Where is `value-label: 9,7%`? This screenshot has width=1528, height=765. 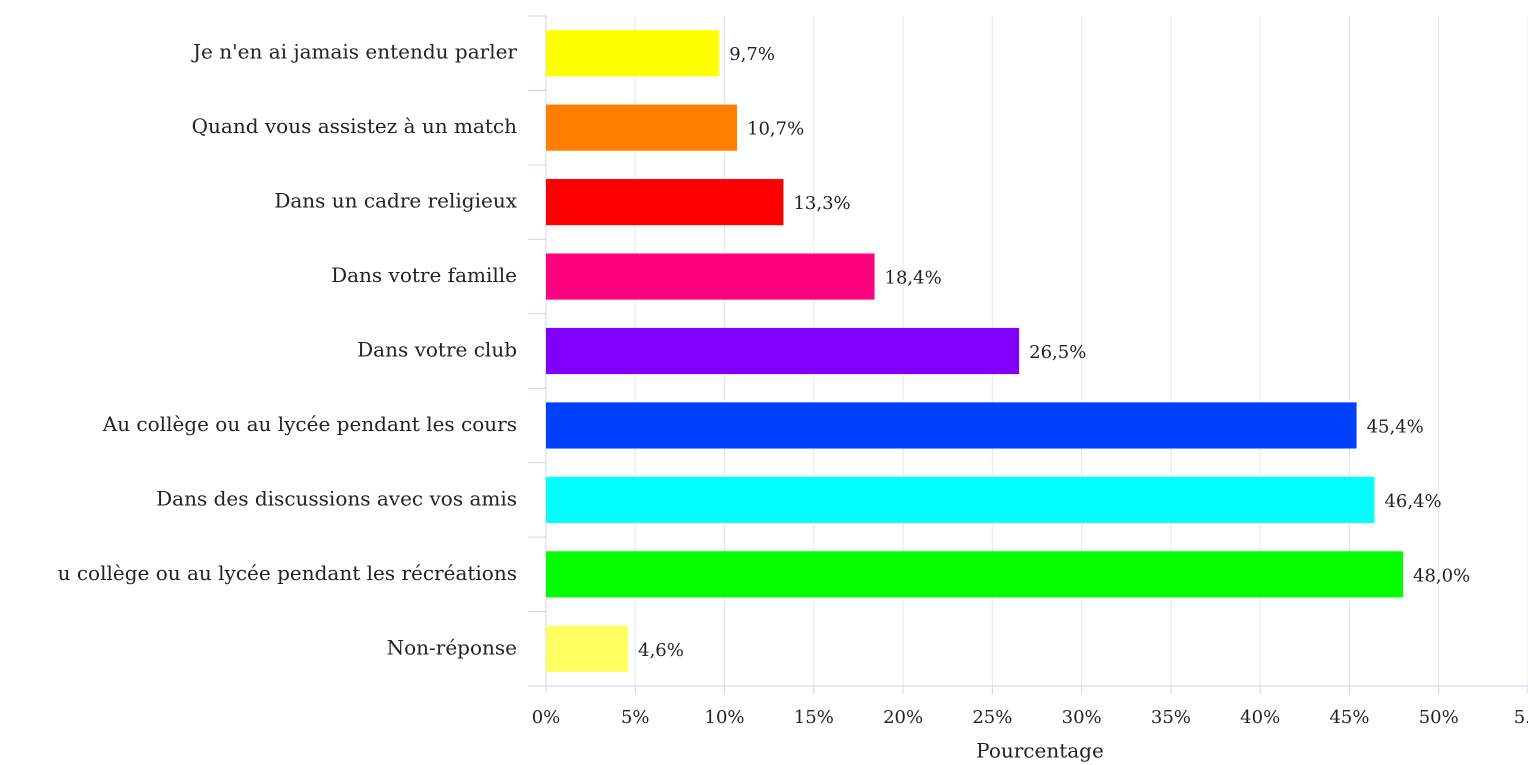 value-label: 9,7% is located at coordinates (752, 54).